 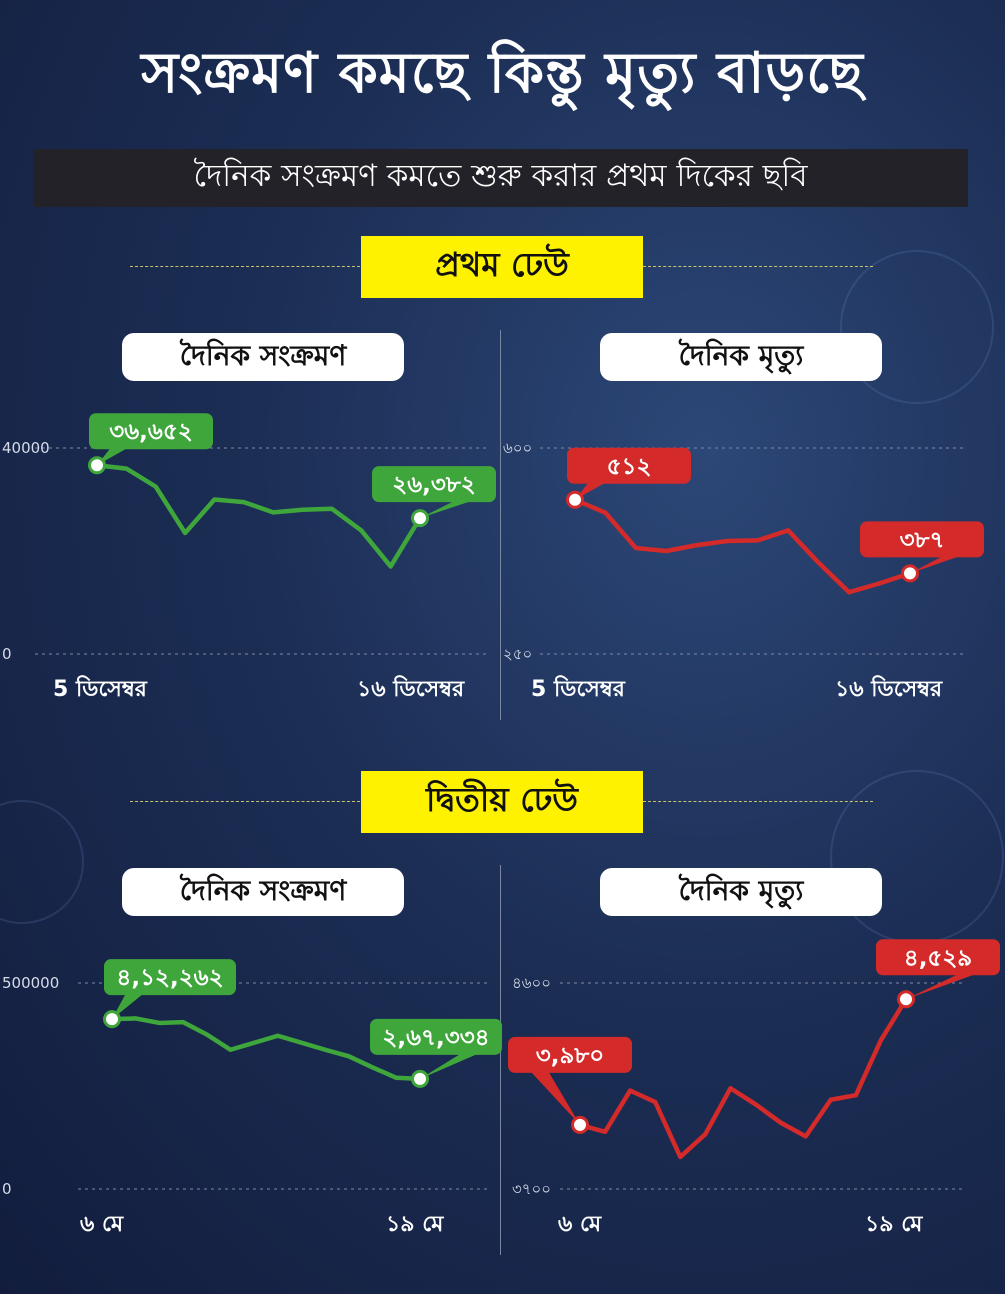 I want to click on y-tick-label: ৩৭০০, so click(x=531, y=1189).